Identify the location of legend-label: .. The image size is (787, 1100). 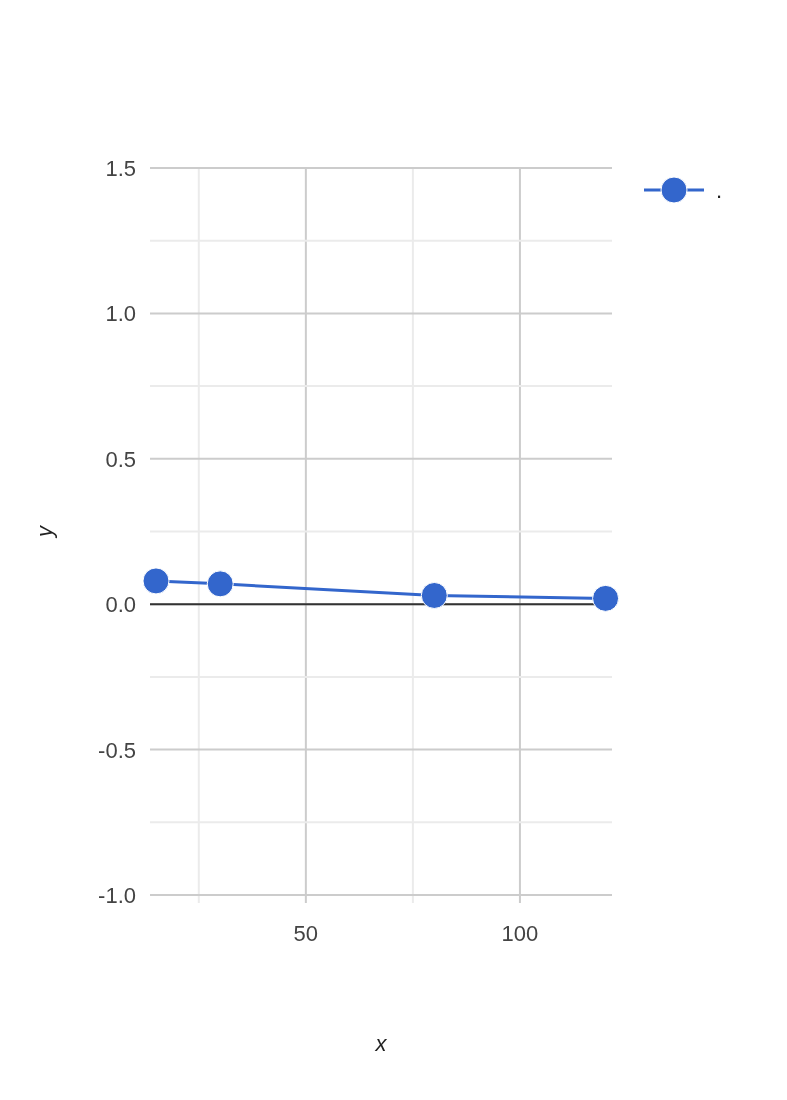
(719, 190).